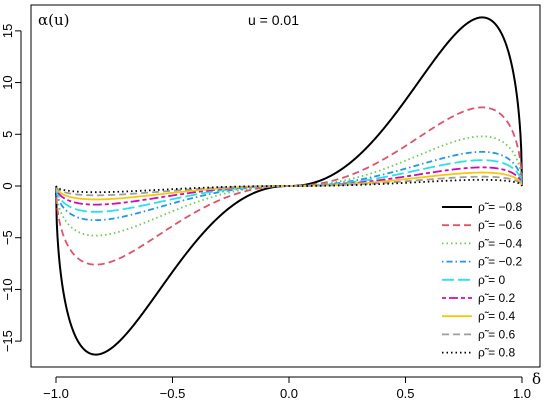  What do you see at coordinates (497, 316) in the screenshot?
I see `legend-label: ρ̃ = 0.4` at bounding box center [497, 316].